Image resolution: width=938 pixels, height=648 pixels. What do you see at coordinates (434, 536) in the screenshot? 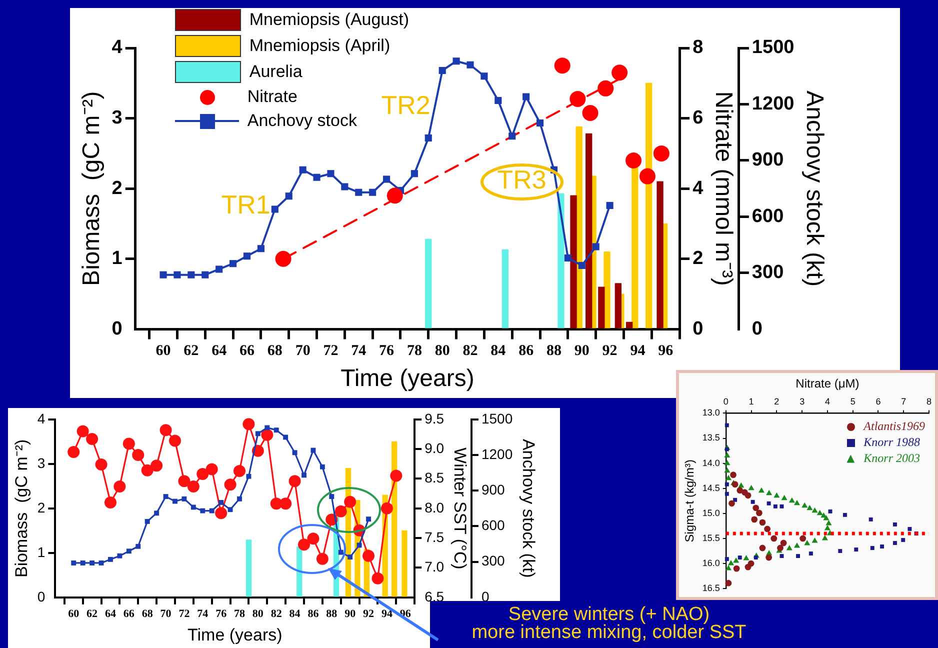
I see `y2-tick-label: 7.5` at bounding box center [434, 536].